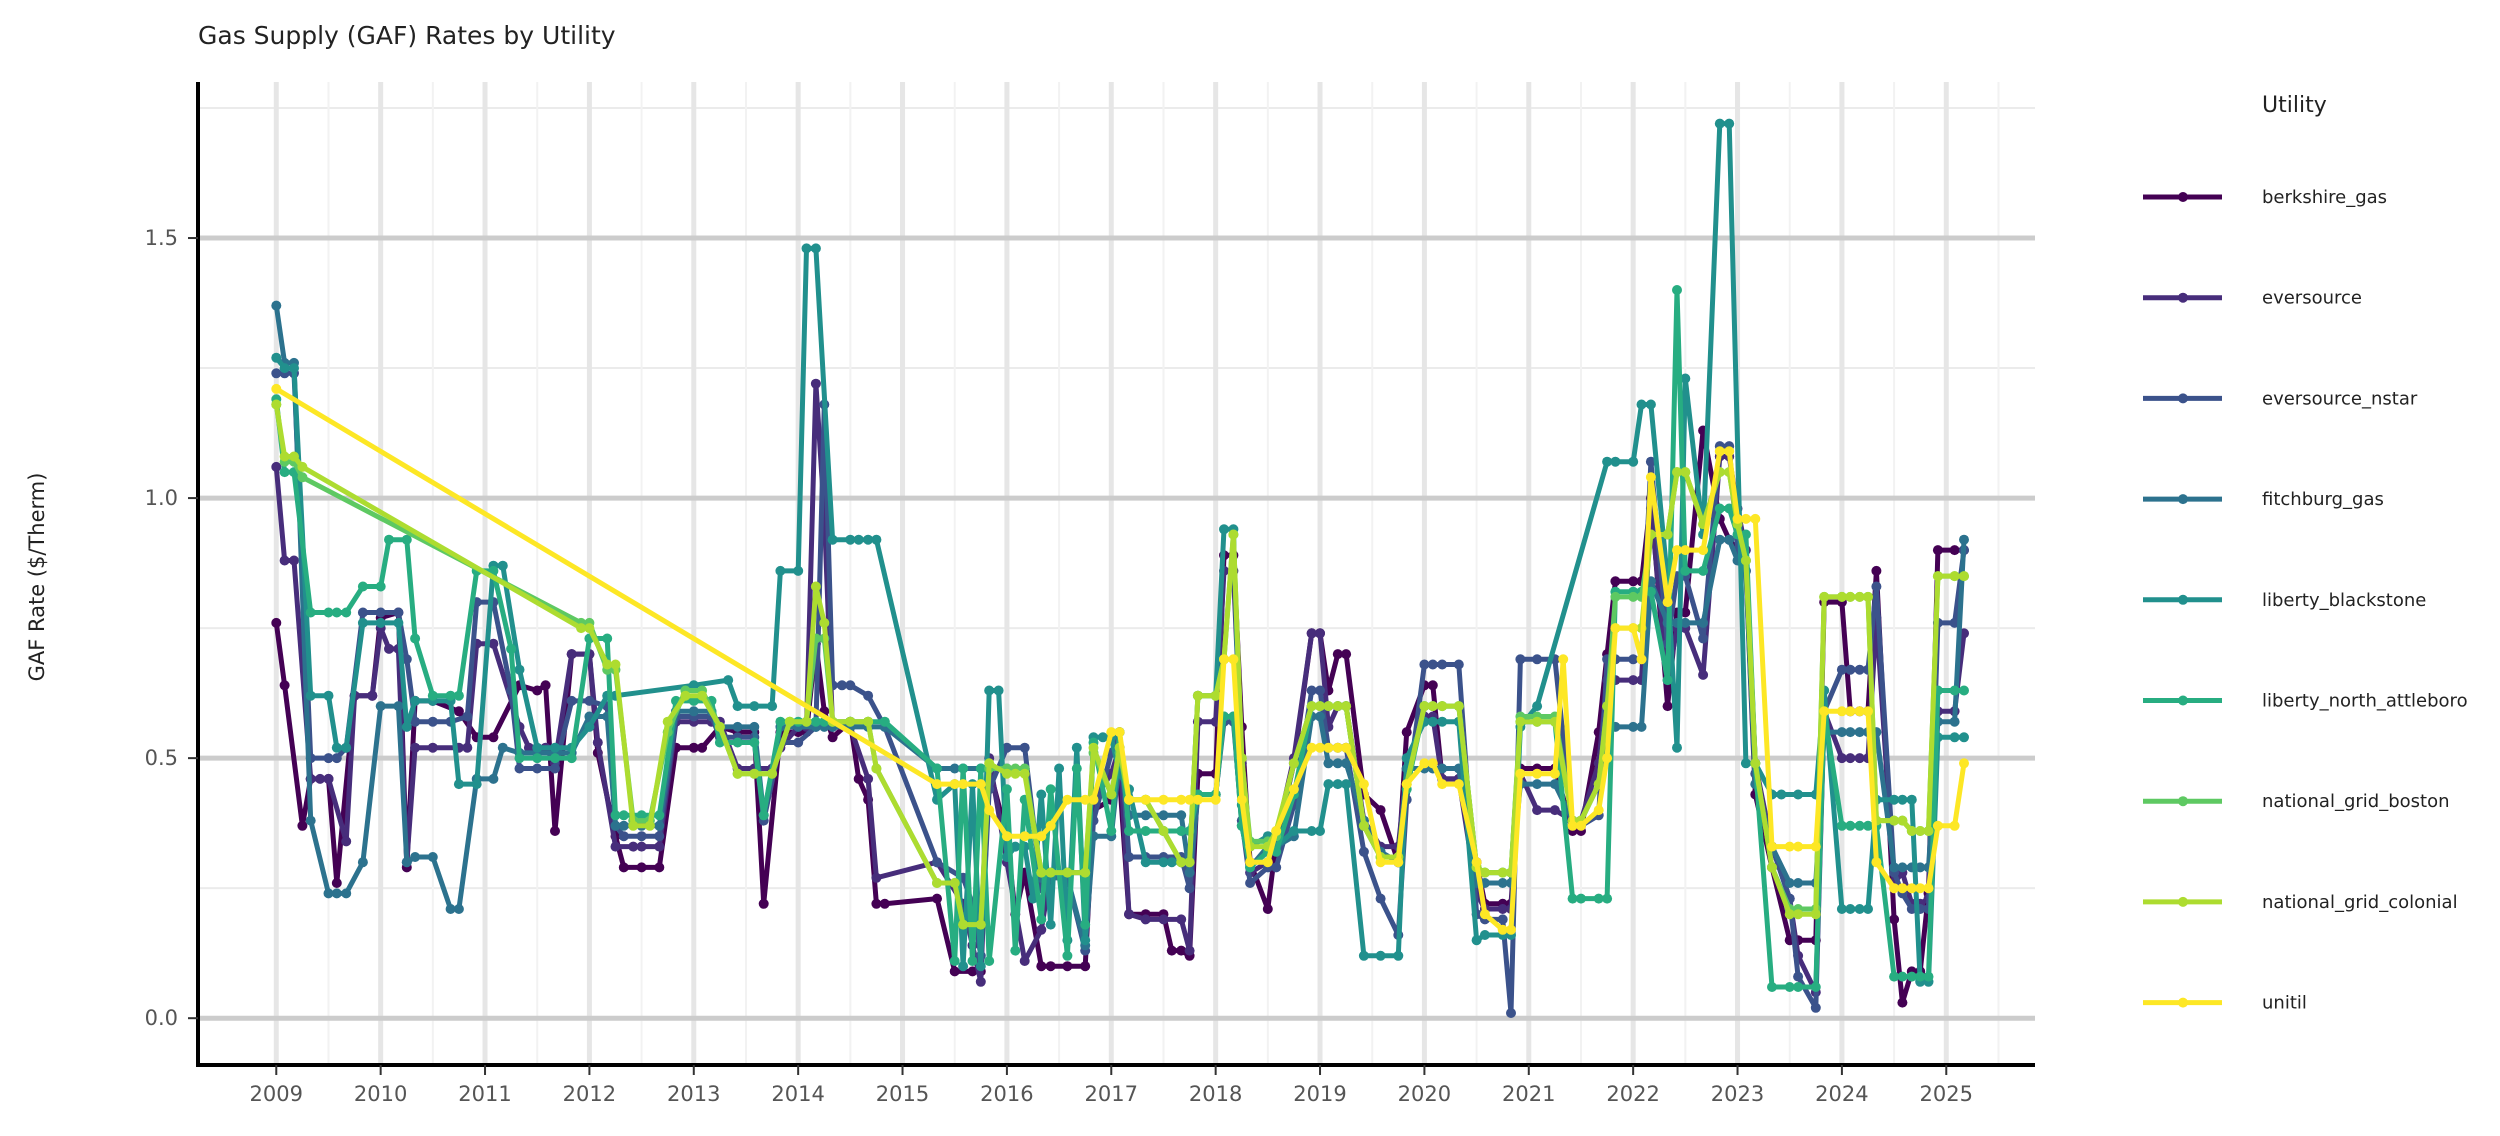 The height and width of the screenshot is (1136, 2500). What do you see at coordinates (1946, 1094) in the screenshot?
I see `x-tick-label: 2025` at bounding box center [1946, 1094].